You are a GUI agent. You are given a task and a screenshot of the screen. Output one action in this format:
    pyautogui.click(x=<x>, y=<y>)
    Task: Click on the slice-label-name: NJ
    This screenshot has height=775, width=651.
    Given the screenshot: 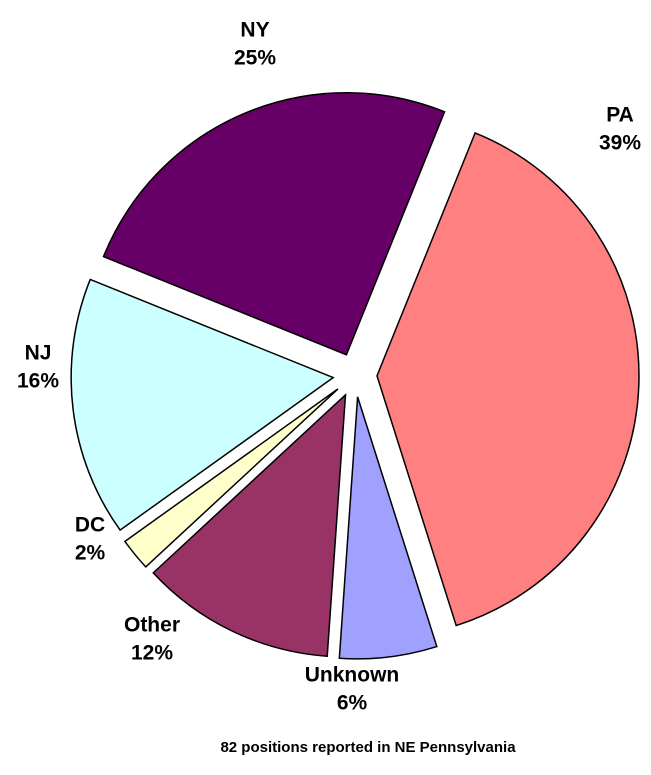 What is the action you would take?
    pyautogui.click(x=38, y=353)
    